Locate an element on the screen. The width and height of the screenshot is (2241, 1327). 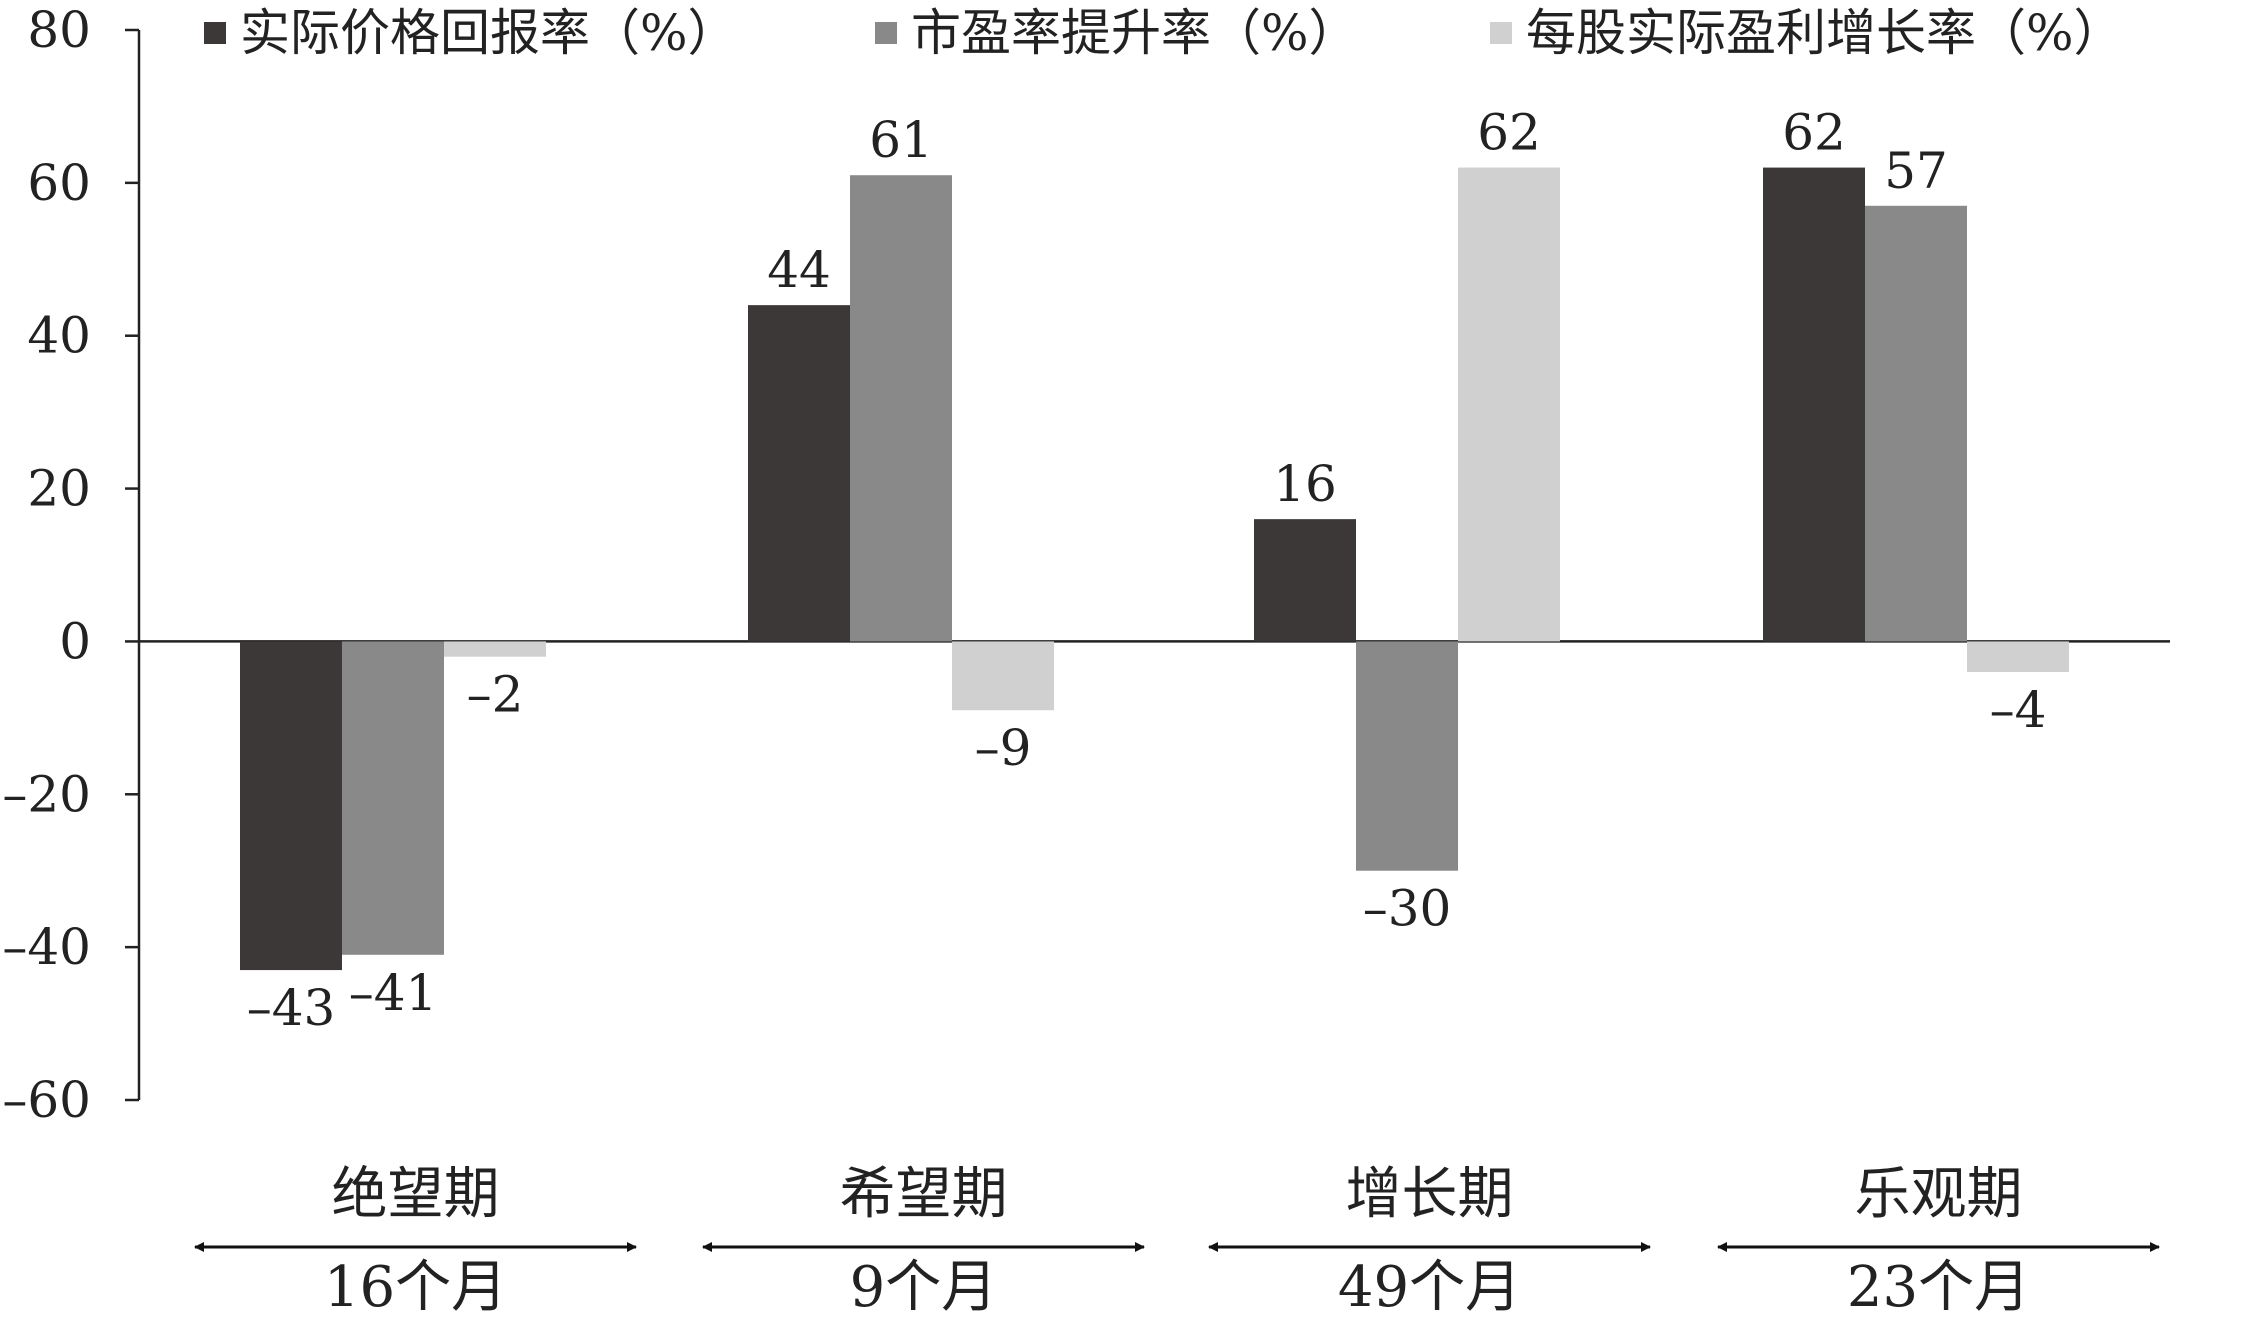
y-tick-label: –40 is located at coordinates (46, 947).